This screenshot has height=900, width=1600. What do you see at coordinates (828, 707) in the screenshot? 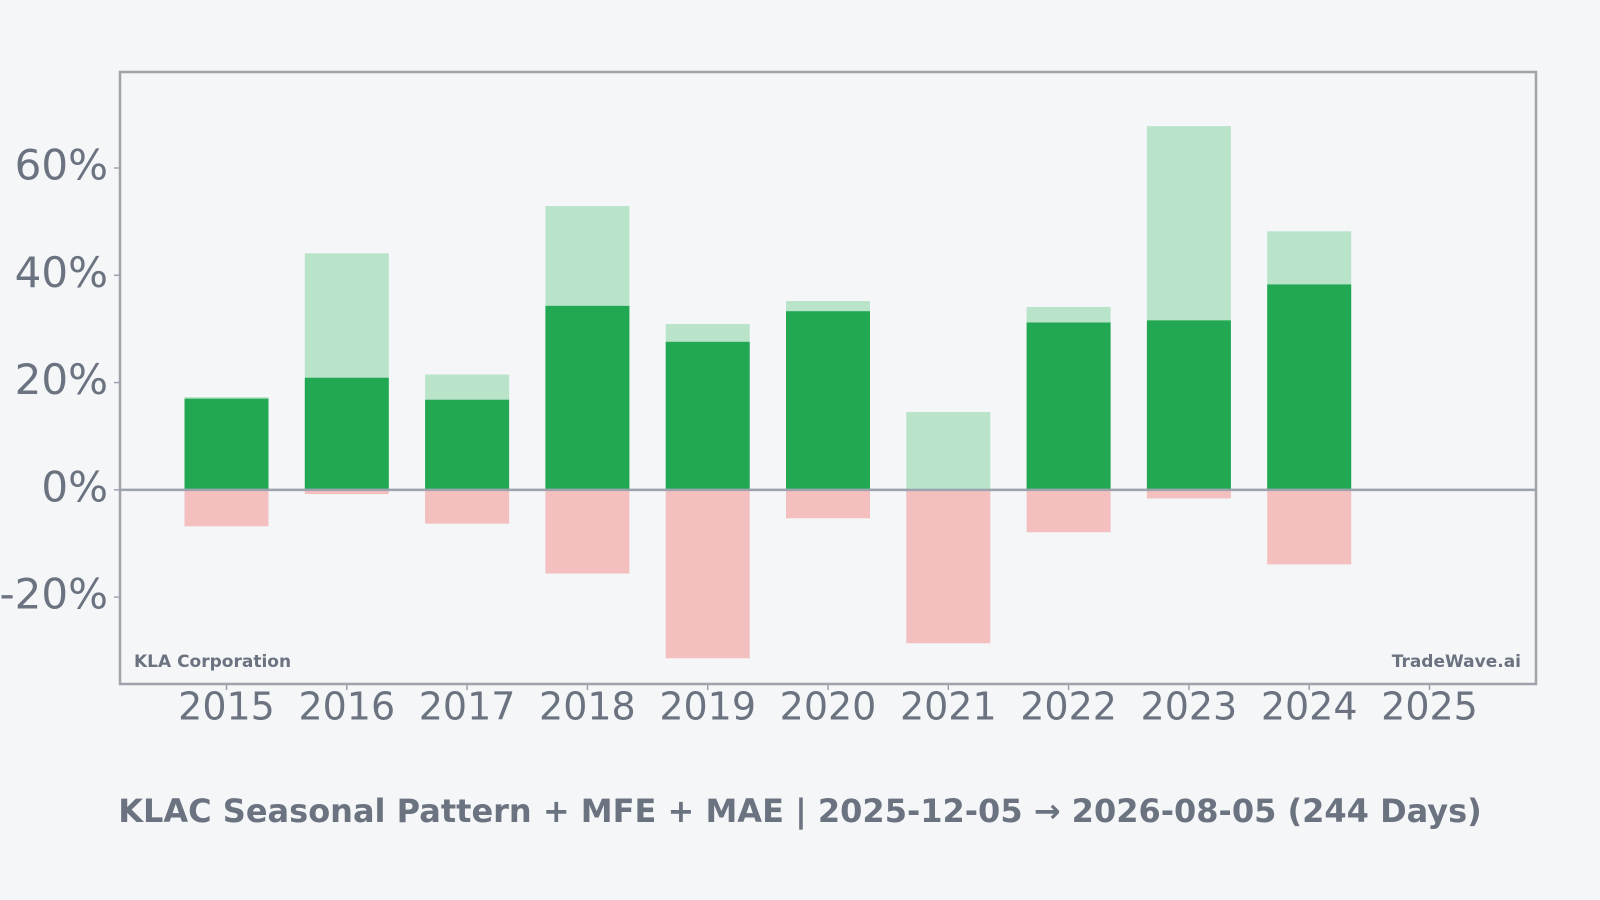
I see `x-tick-label: 2020` at bounding box center [828, 707].